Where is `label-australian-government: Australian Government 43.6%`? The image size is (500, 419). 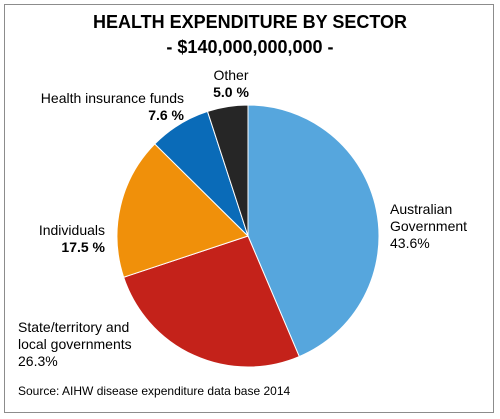 label-australian-government: Australian Government 43.6% is located at coordinates (429, 226).